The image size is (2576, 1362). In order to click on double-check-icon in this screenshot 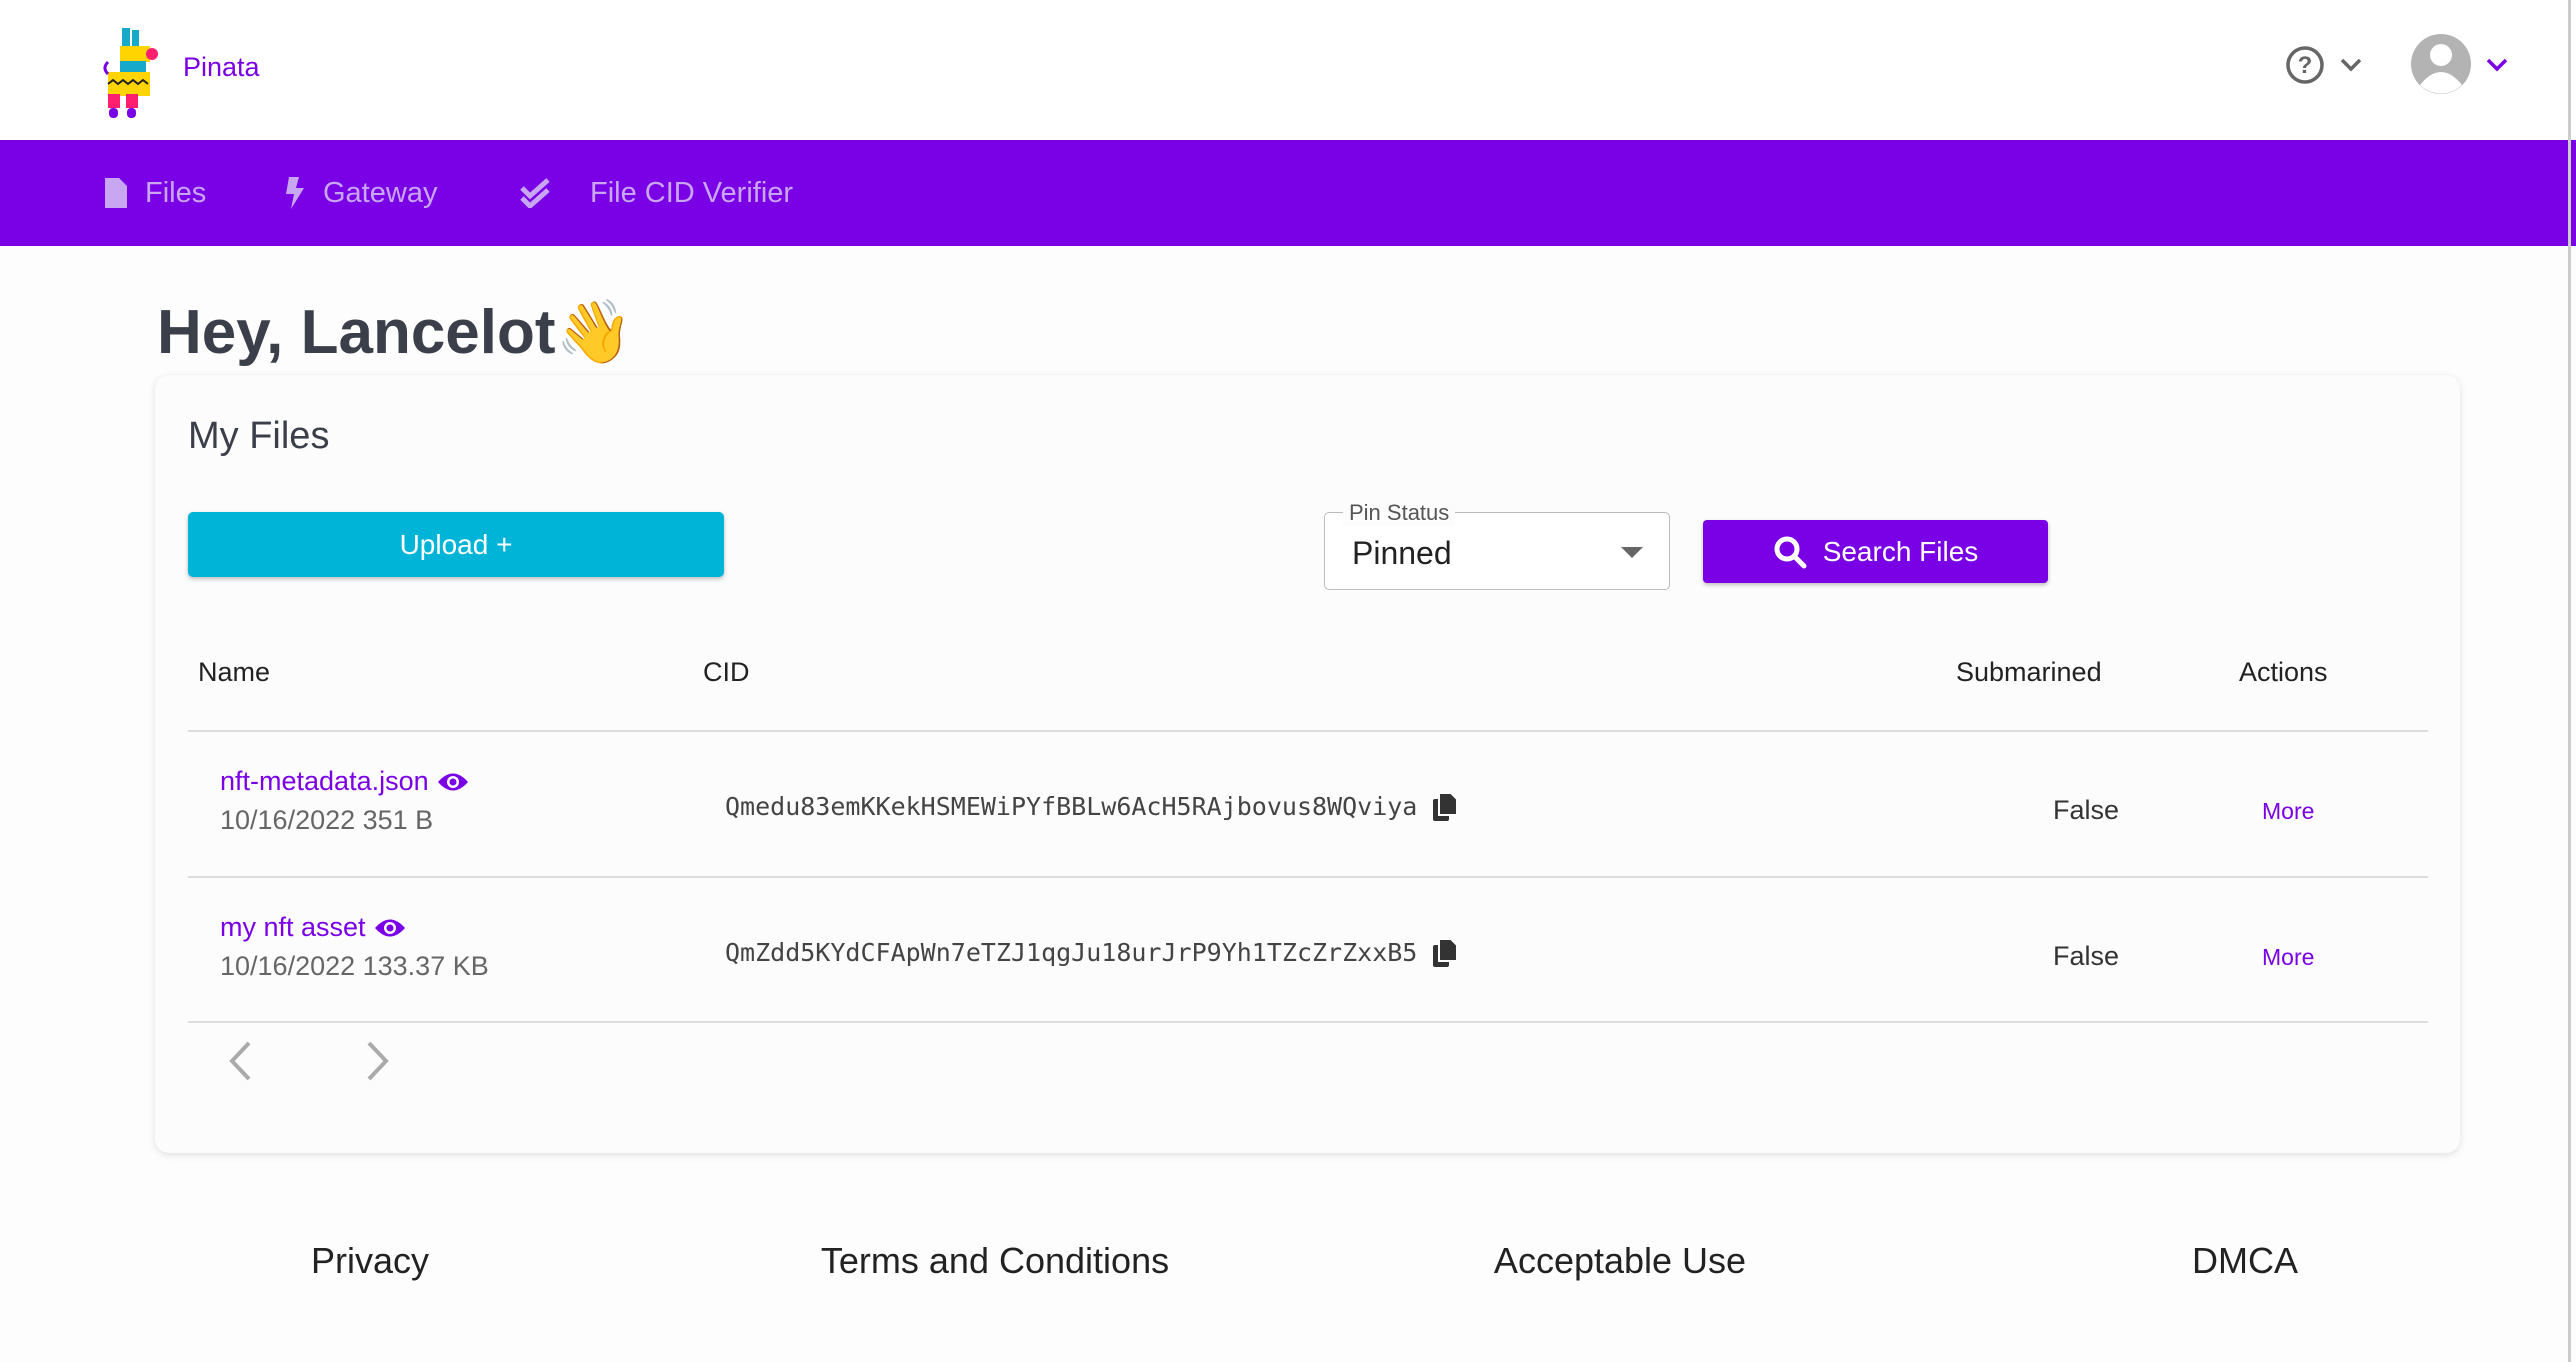, I will do `click(535, 193)`.